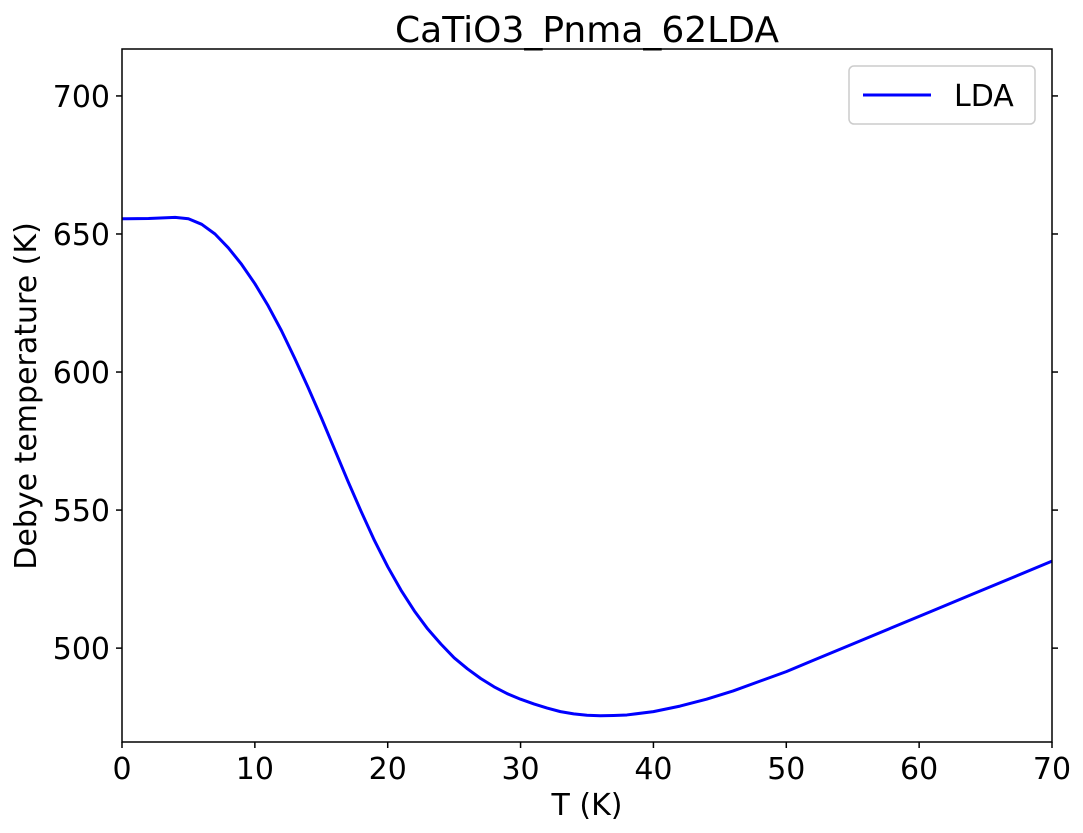  I want to click on legend-label-lda: LDA, so click(984, 96).